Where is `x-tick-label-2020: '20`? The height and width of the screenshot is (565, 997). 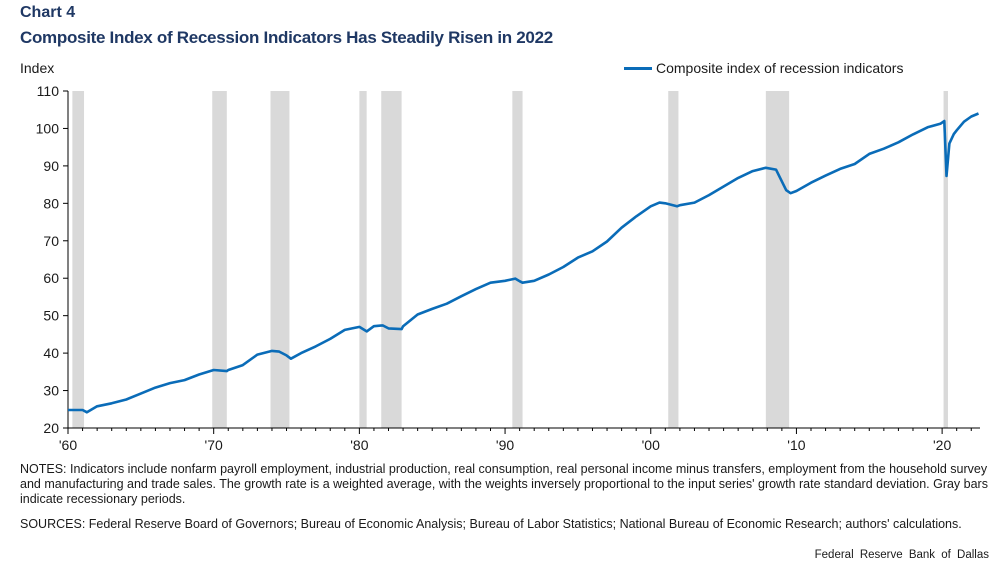 x-tick-label-2020: '20 is located at coordinates (942, 445).